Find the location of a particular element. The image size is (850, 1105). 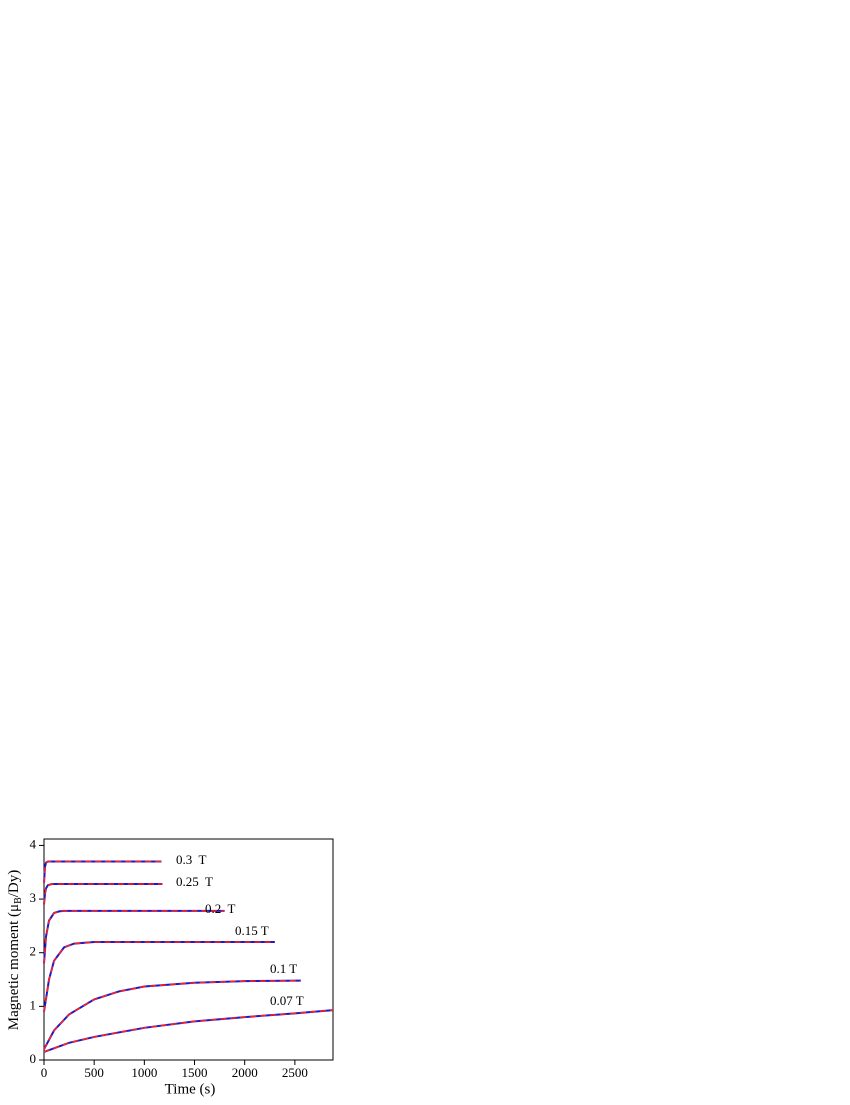

y-tick-label: 0 is located at coordinates (33, 1058).